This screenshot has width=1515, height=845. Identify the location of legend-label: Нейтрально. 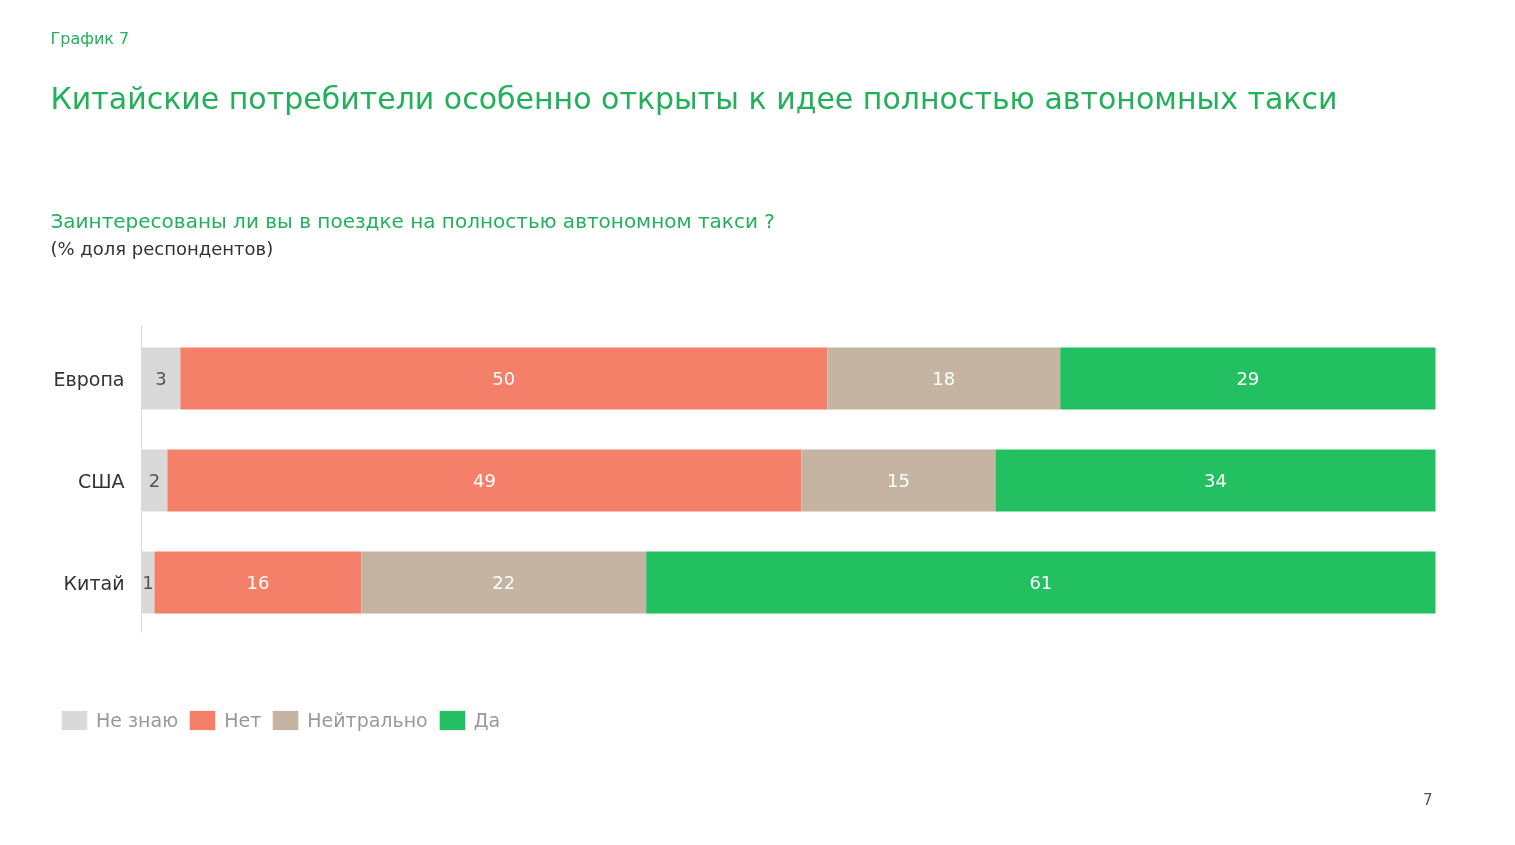
(367, 720).